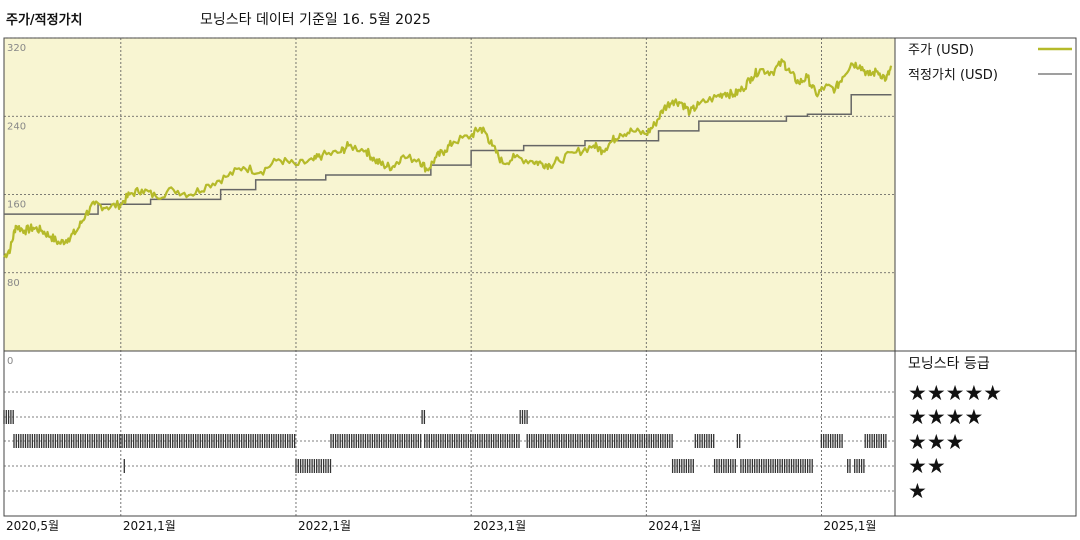 This screenshot has width=1080, height=540. Describe the element at coordinates (917, 491) in the screenshot. I see `star-row-1: ★` at that location.